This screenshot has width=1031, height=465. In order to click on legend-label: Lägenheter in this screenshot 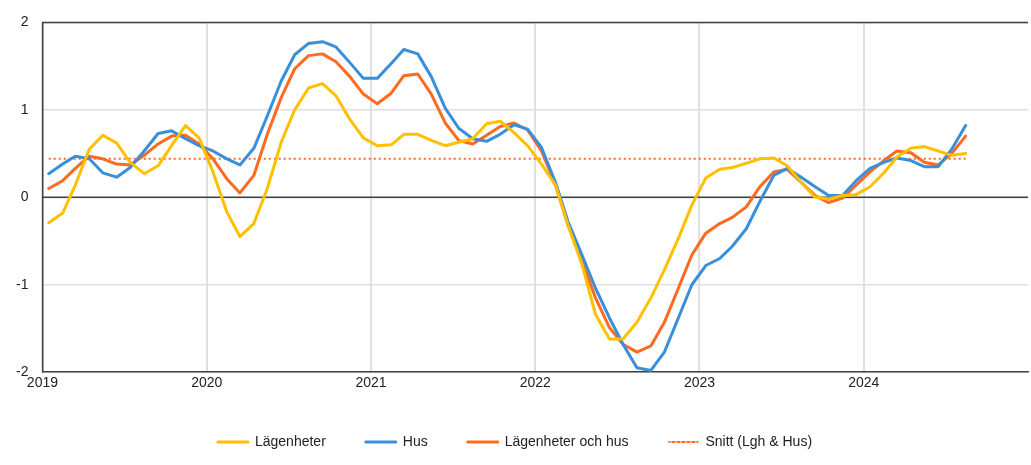, I will do `click(290, 440)`.